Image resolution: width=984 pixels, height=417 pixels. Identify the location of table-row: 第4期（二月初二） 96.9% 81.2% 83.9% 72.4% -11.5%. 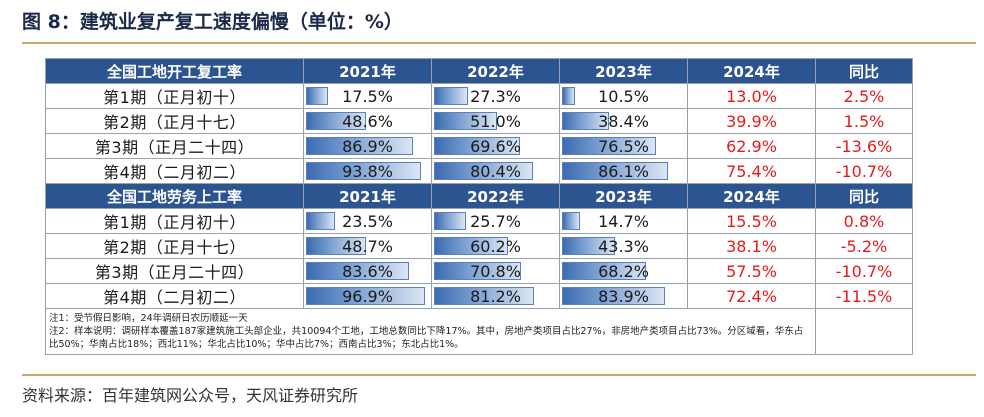
(479, 296).